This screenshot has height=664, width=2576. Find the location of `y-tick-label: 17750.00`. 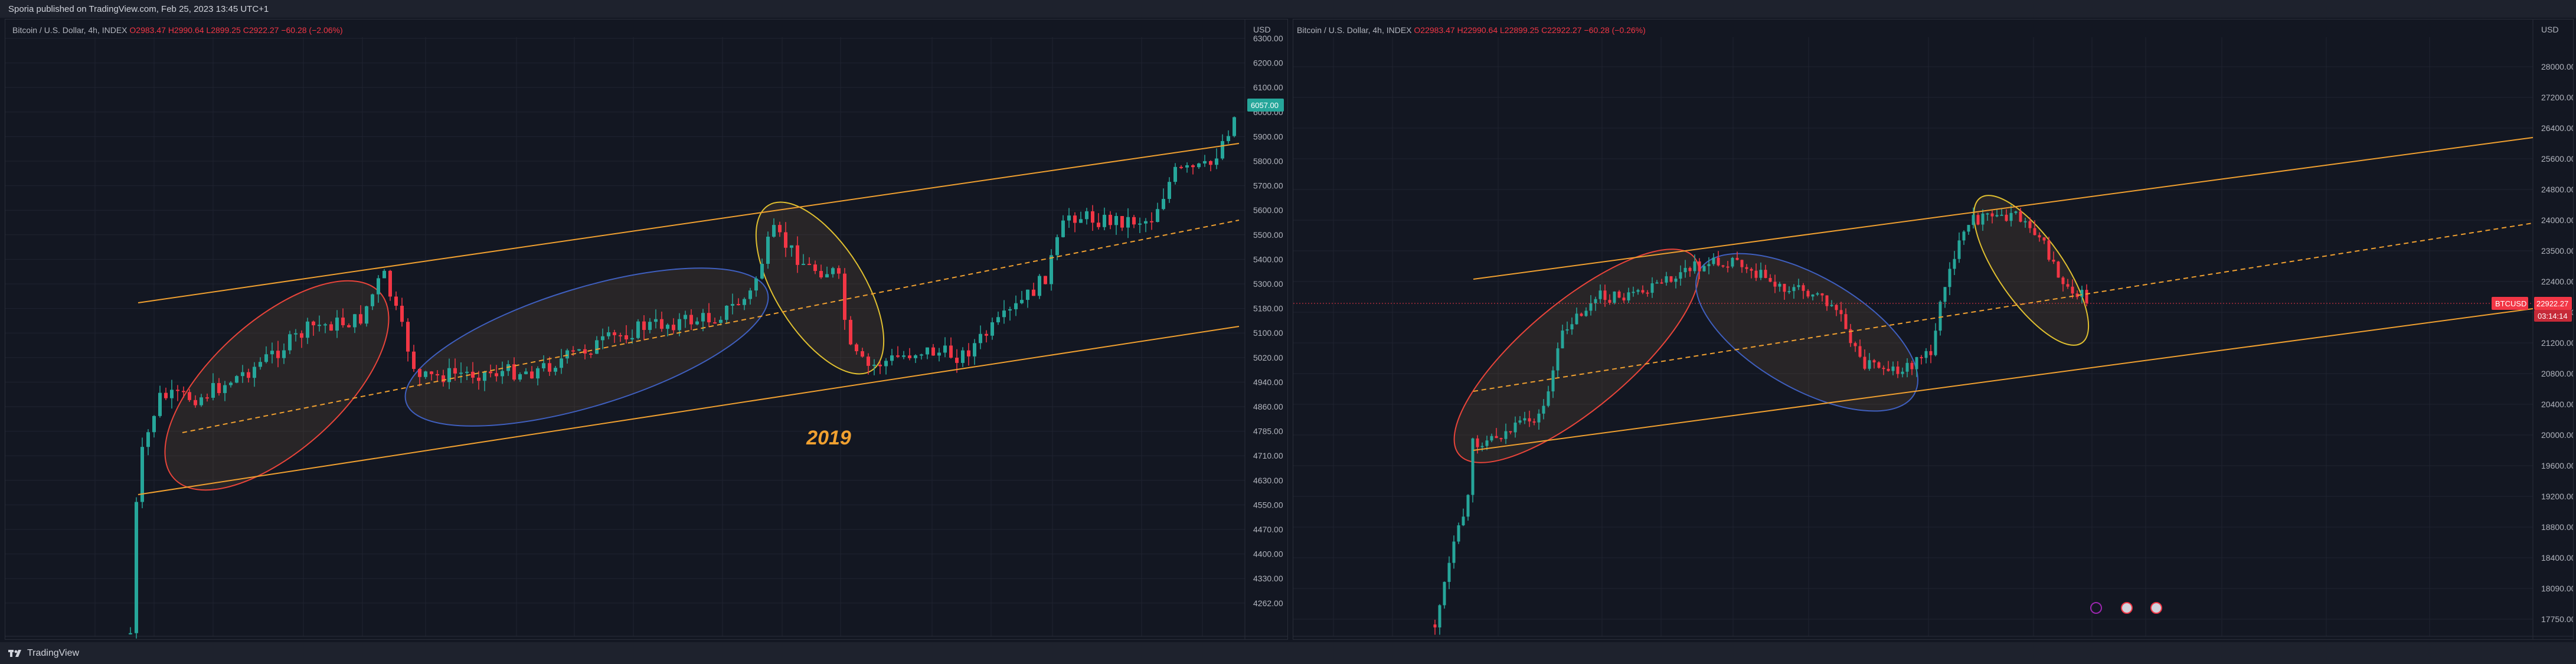

y-tick-label: 17750.00 is located at coordinates (2557, 619).